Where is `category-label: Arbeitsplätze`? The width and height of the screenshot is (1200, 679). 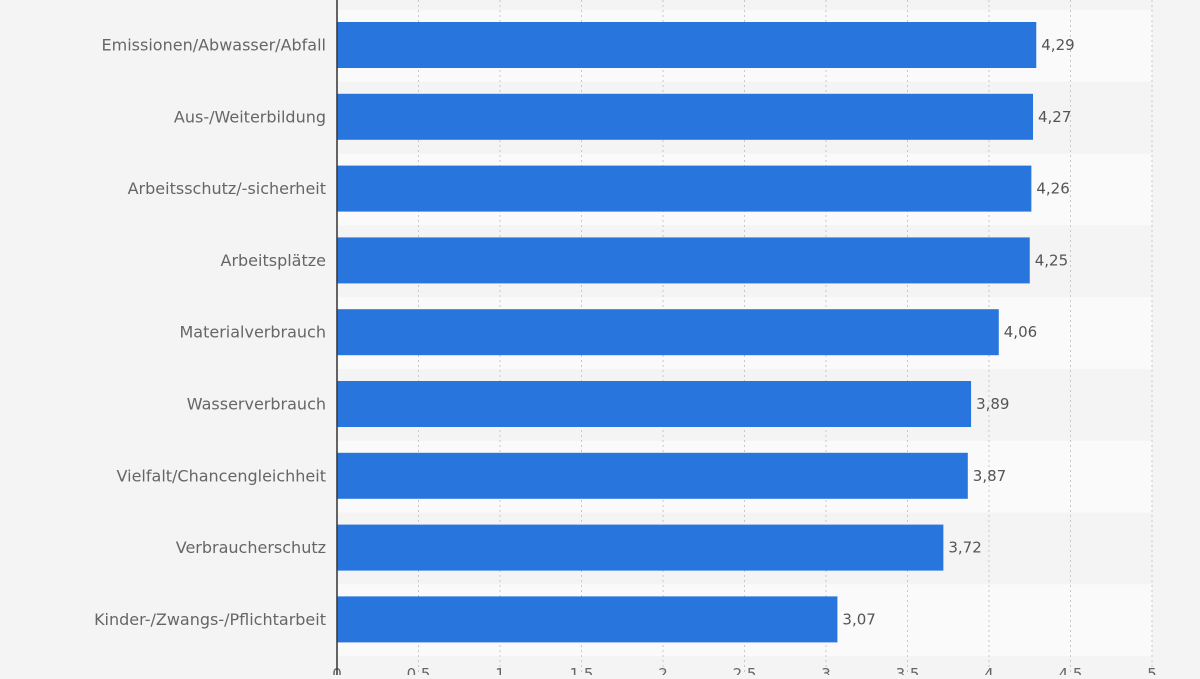
category-label: Arbeitsplätze is located at coordinates (274, 260).